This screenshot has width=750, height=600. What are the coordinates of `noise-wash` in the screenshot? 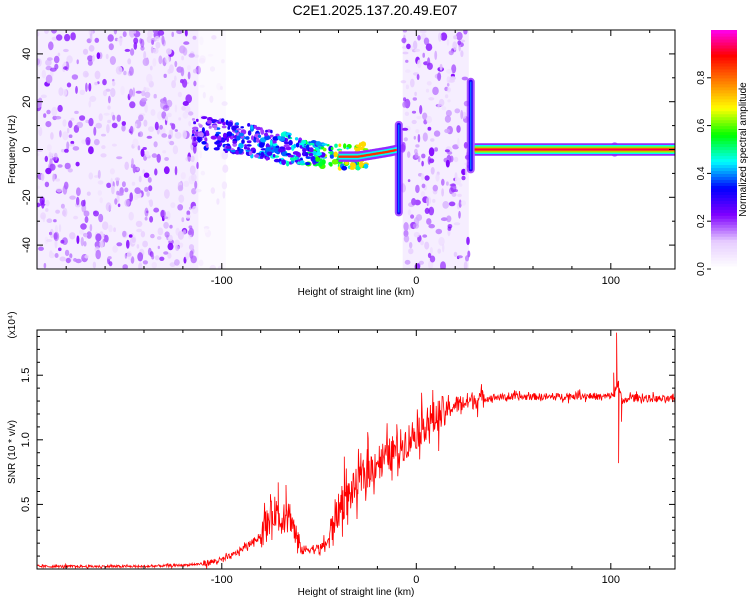 It's located at (212, 149).